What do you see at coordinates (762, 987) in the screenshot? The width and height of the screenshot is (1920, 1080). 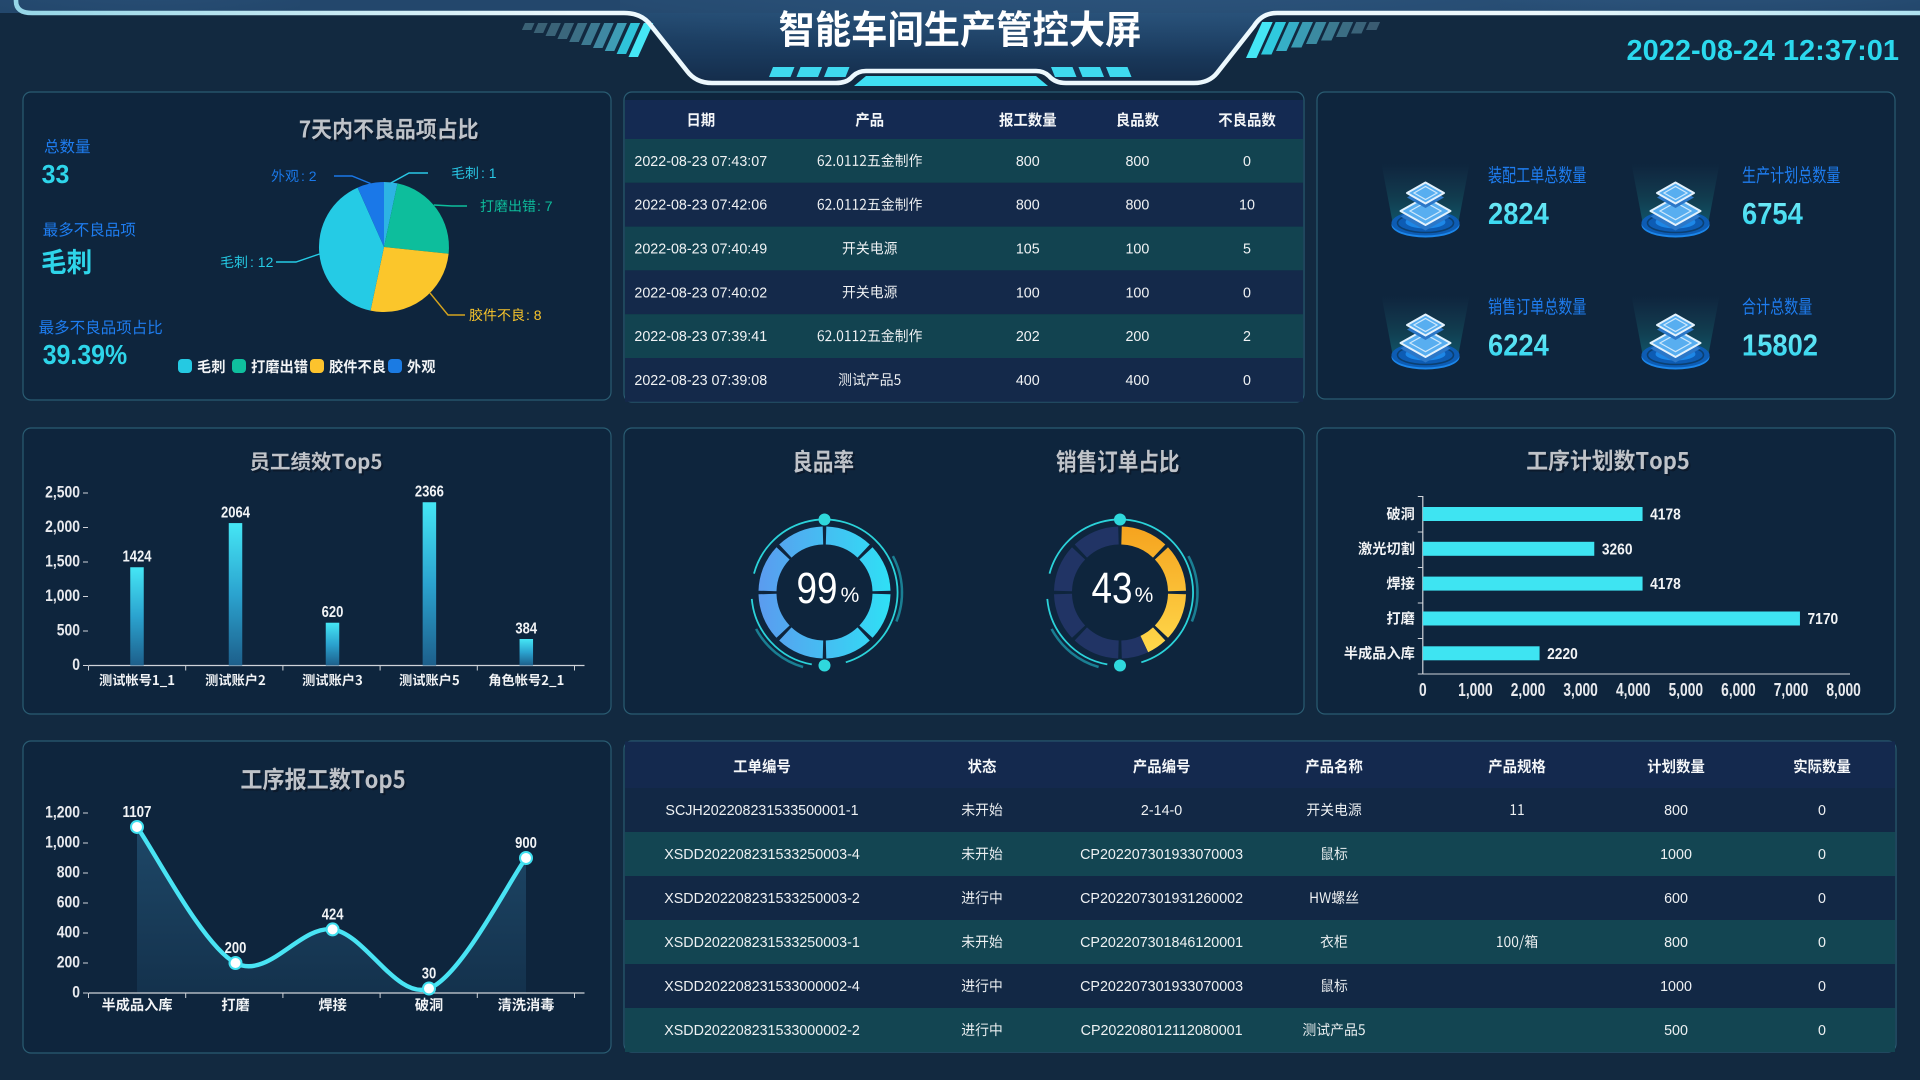 I see `svg-text: XSDD202208231533000002-4` at bounding box center [762, 987].